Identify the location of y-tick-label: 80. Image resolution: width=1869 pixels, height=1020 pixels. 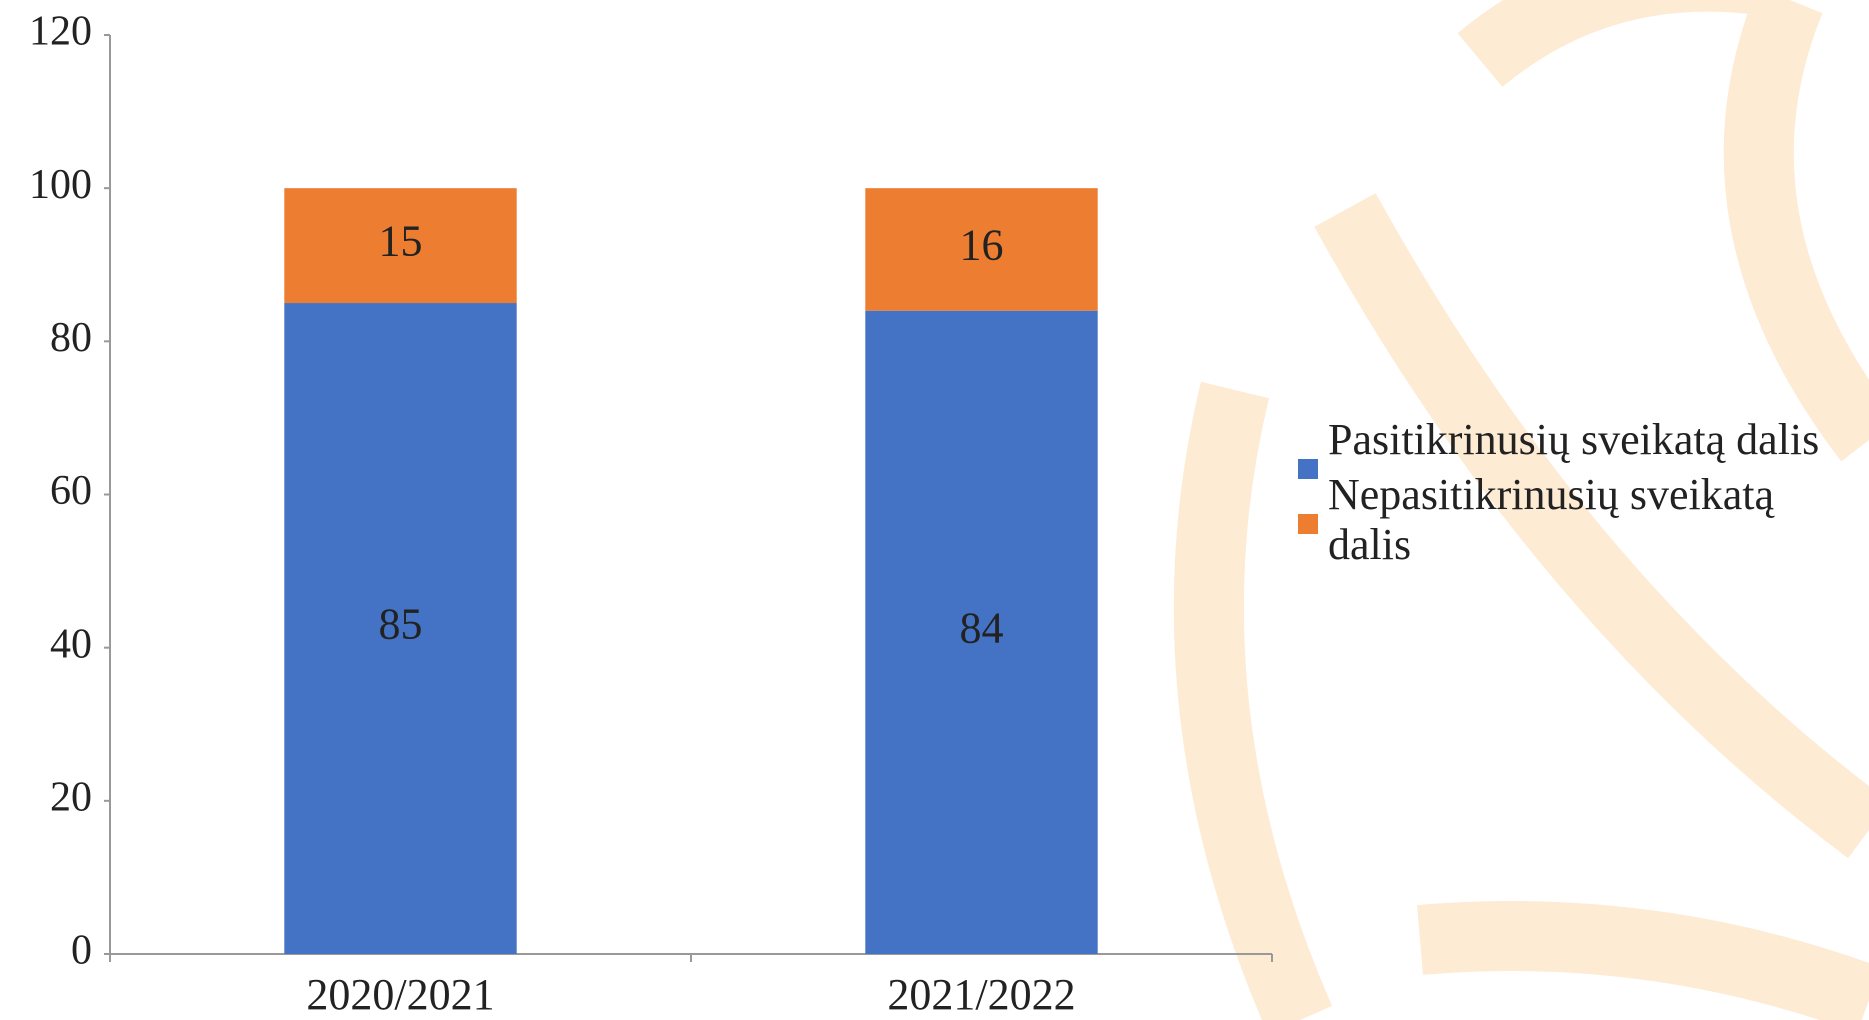
(71, 338).